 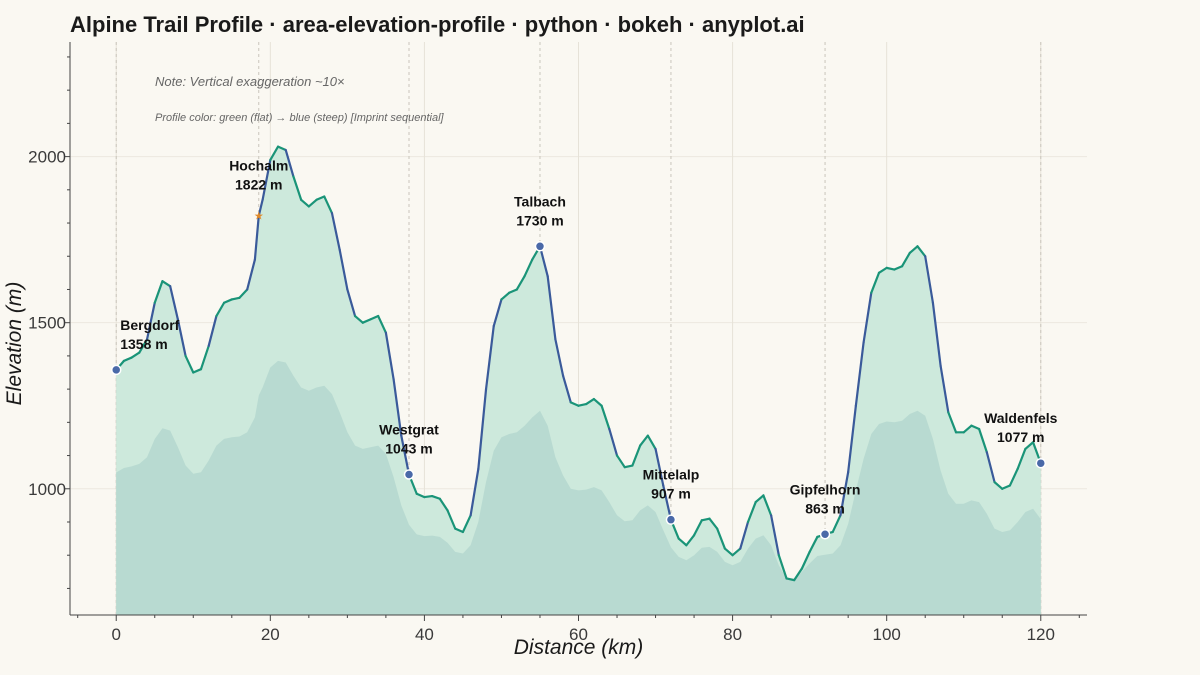 I want to click on y-axis-label: Elevation (m), so click(x=14, y=344).